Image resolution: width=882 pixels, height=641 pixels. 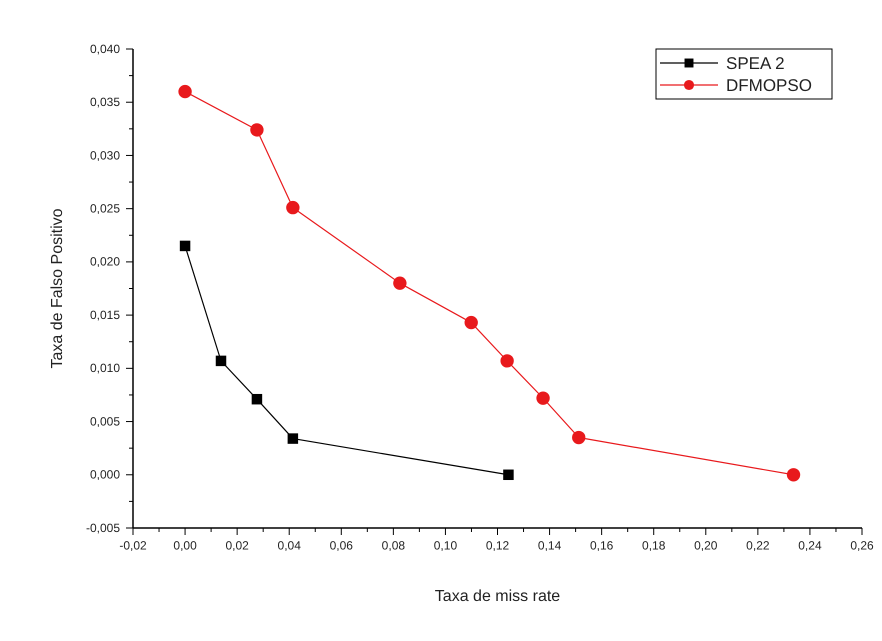 I want to click on x-tick-label: 0,04, so click(x=290, y=545).